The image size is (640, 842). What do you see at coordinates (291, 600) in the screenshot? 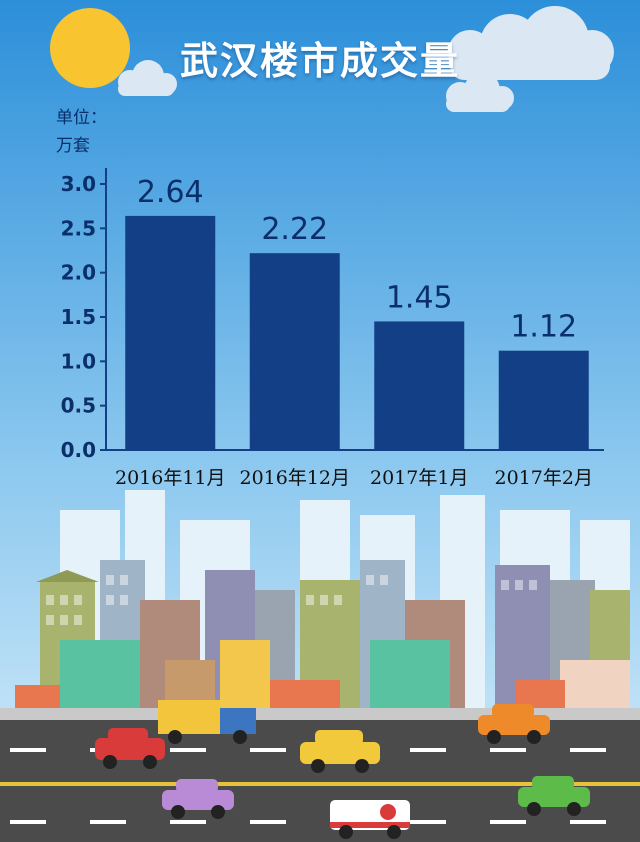
I see `building-windows` at bounding box center [291, 600].